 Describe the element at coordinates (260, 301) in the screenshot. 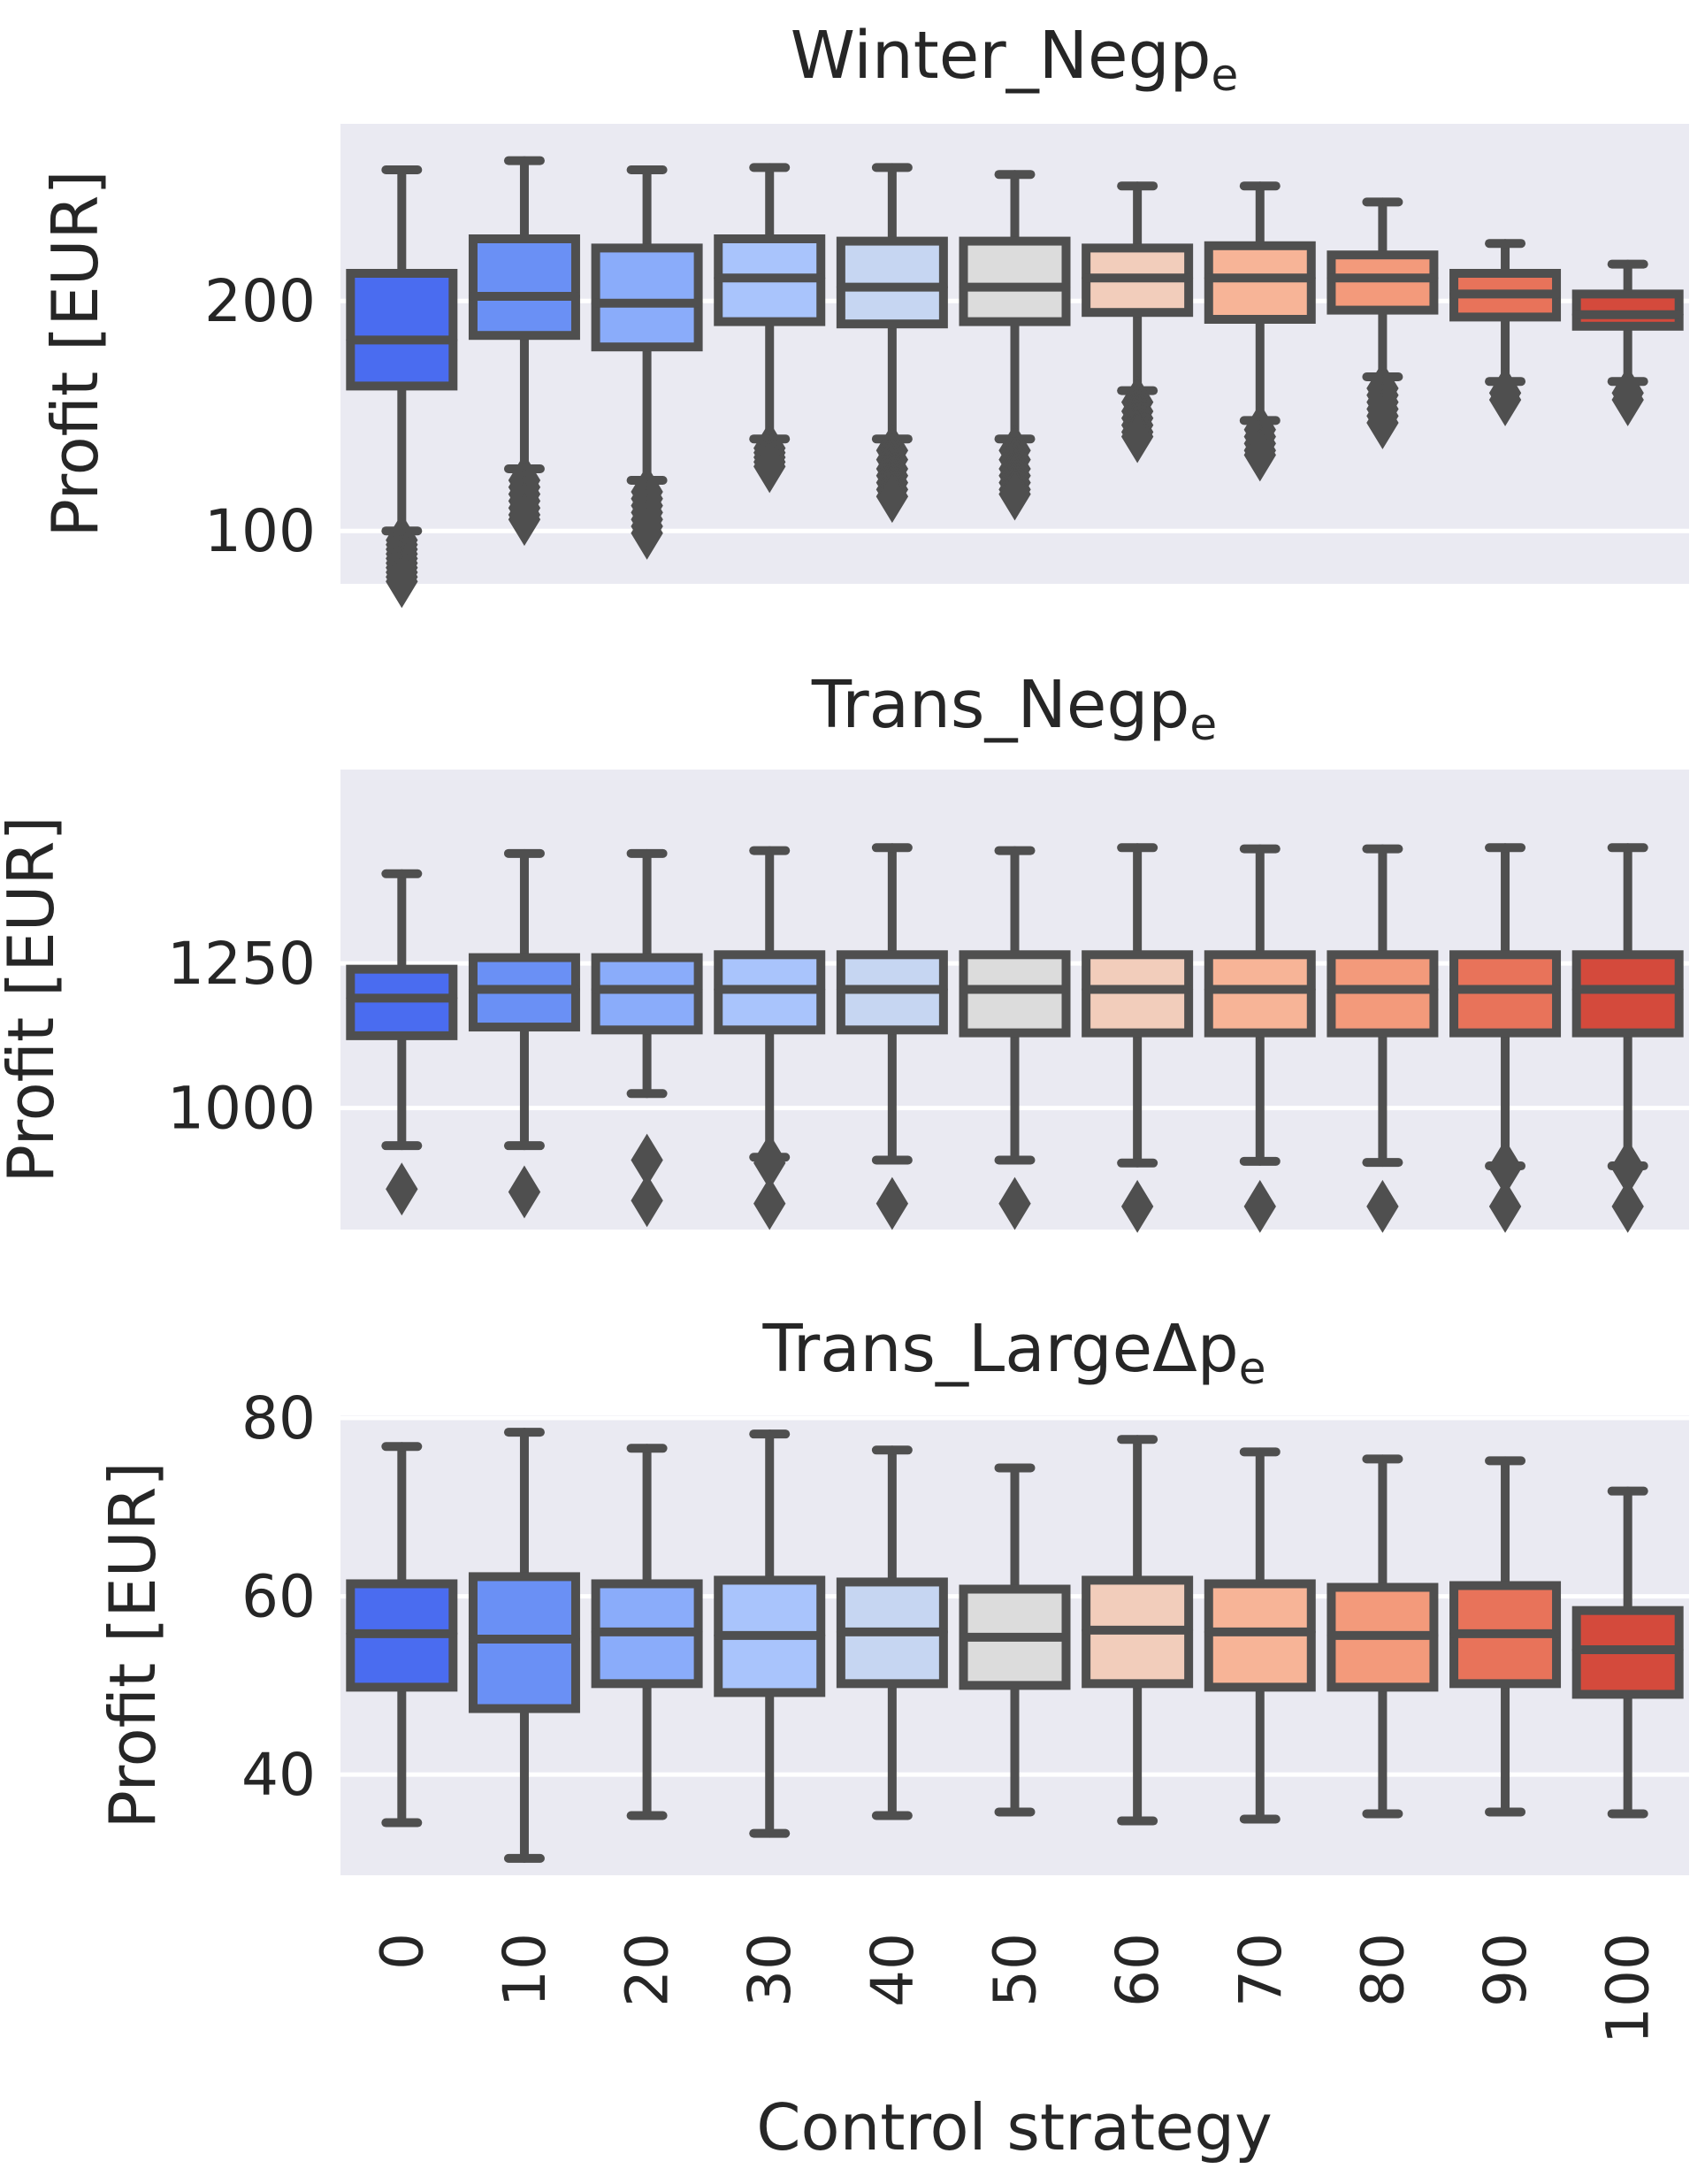

I see `y-tick-label: 200` at that location.